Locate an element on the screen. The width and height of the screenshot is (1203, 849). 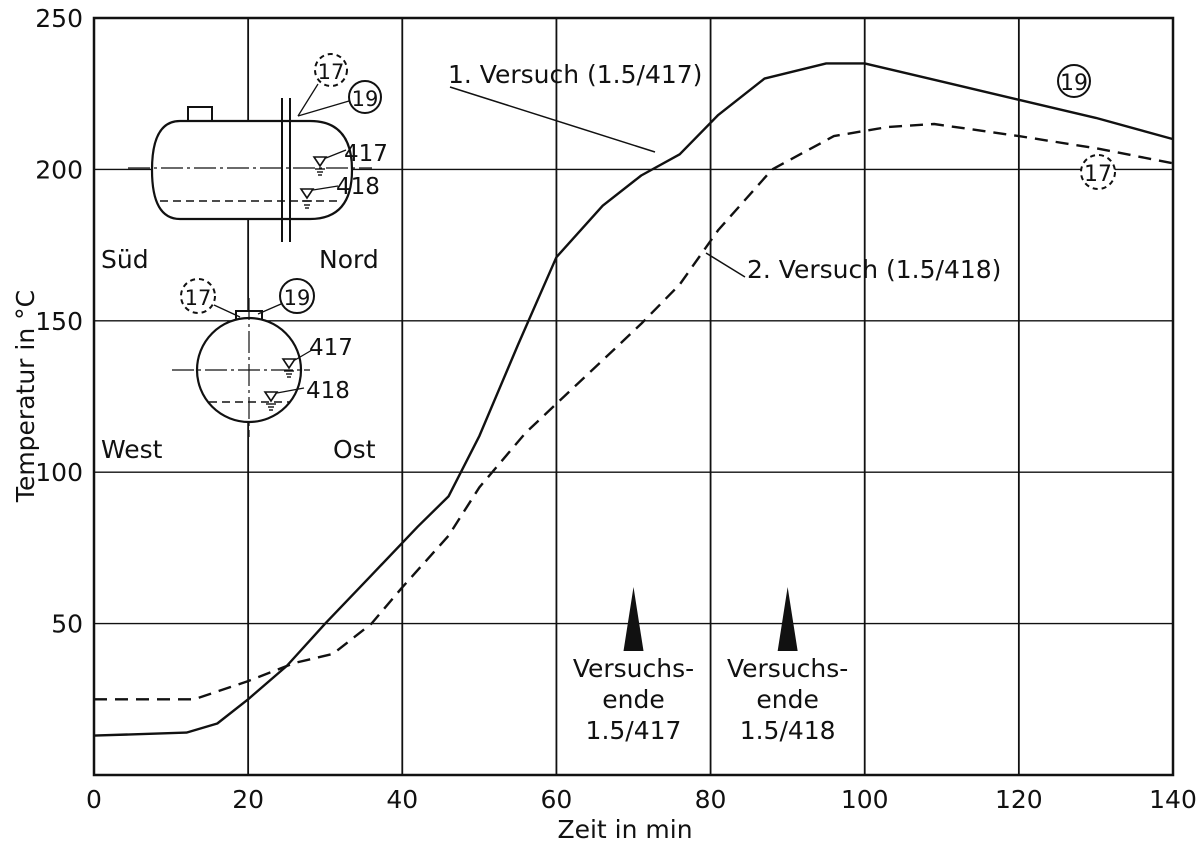
x-axis-label: Zeit in min is located at coordinates (624, 829).